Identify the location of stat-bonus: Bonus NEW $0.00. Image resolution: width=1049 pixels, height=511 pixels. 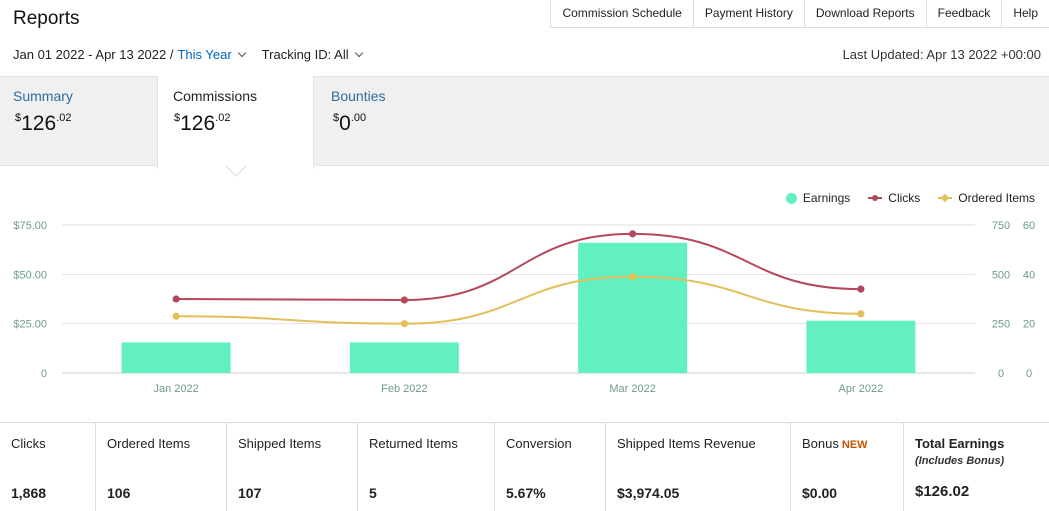
(847, 467).